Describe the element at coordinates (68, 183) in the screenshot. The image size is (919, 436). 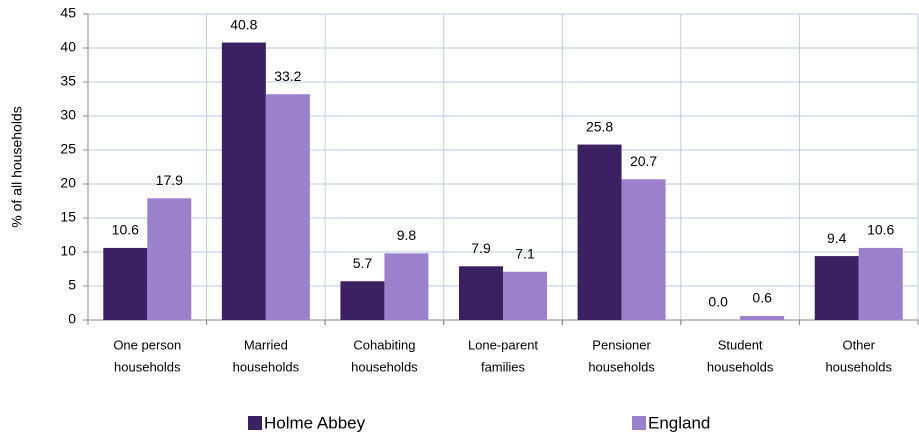
I see `y-tick-label: 20` at that location.